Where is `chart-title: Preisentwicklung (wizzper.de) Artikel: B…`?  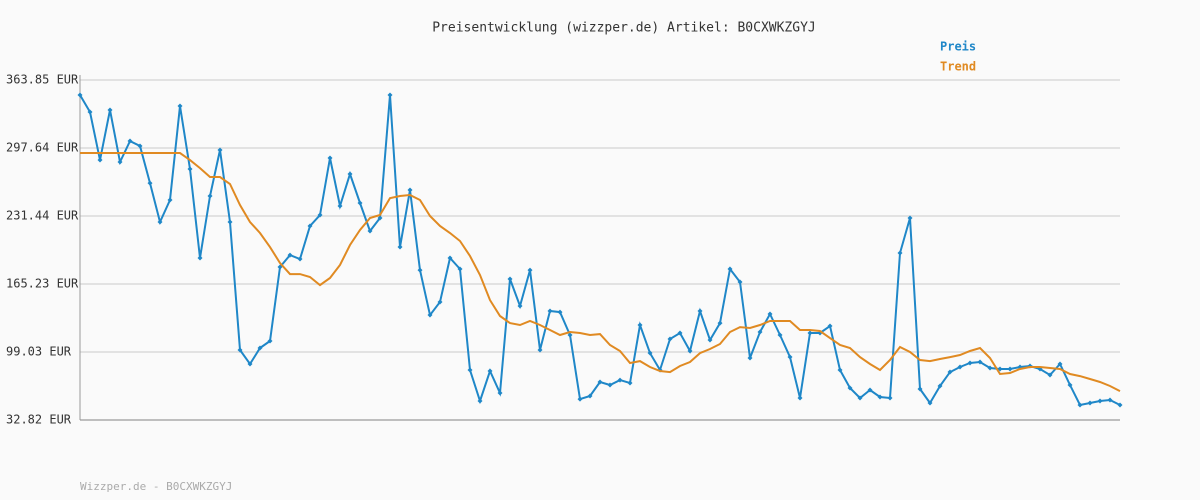
chart-title: Preisentwicklung (wizzper.de) Artikel: B… is located at coordinates (624, 28).